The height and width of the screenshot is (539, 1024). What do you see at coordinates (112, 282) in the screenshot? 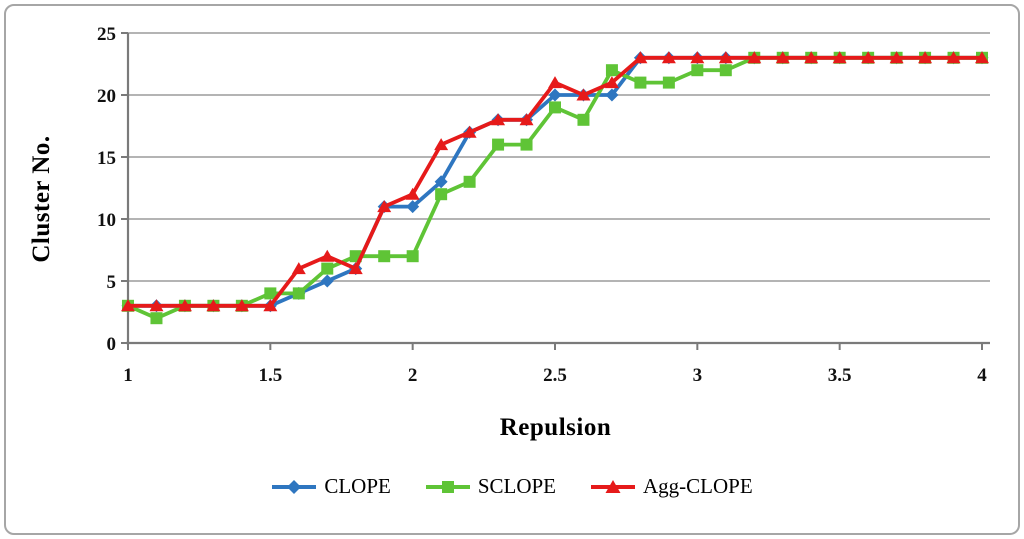
I see `y-tick-label: 5` at bounding box center [112, 282].